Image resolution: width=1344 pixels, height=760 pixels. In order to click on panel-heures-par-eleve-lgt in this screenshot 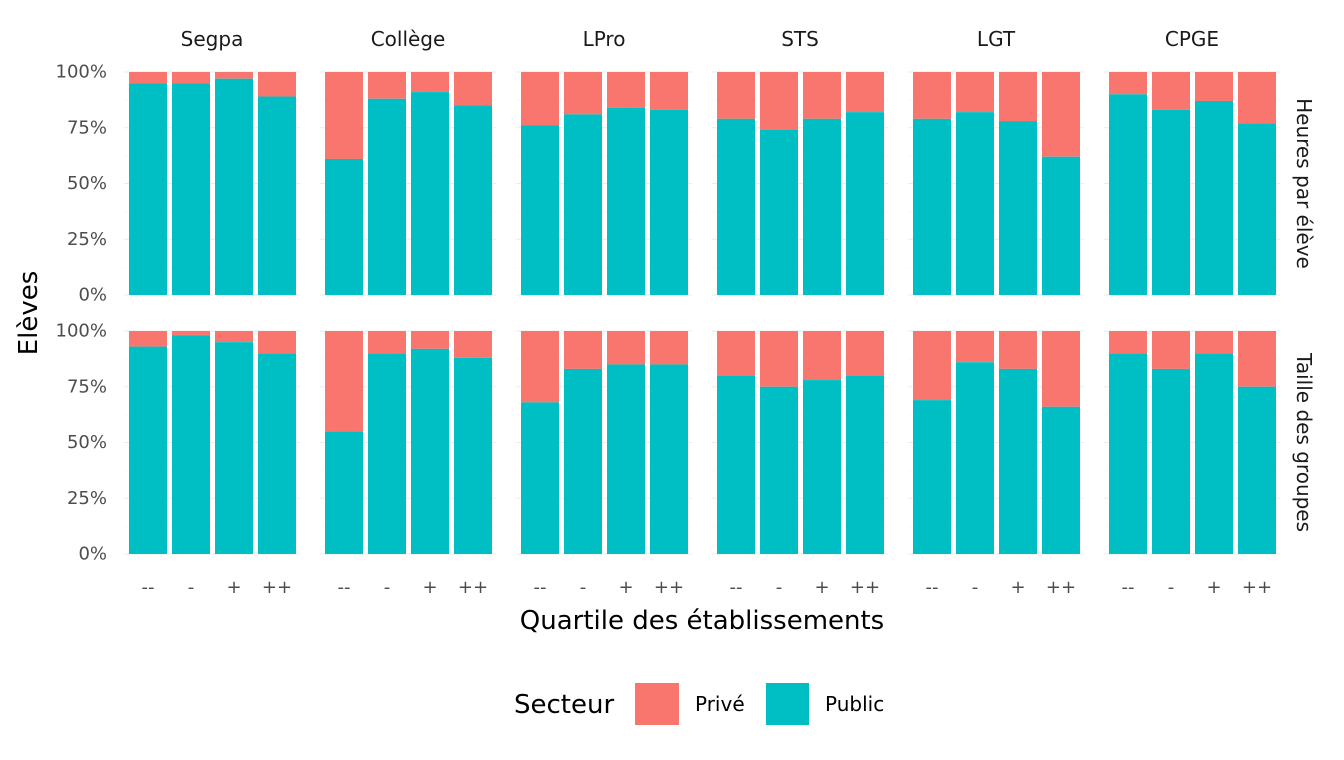, I will do `click(996, 183)`.